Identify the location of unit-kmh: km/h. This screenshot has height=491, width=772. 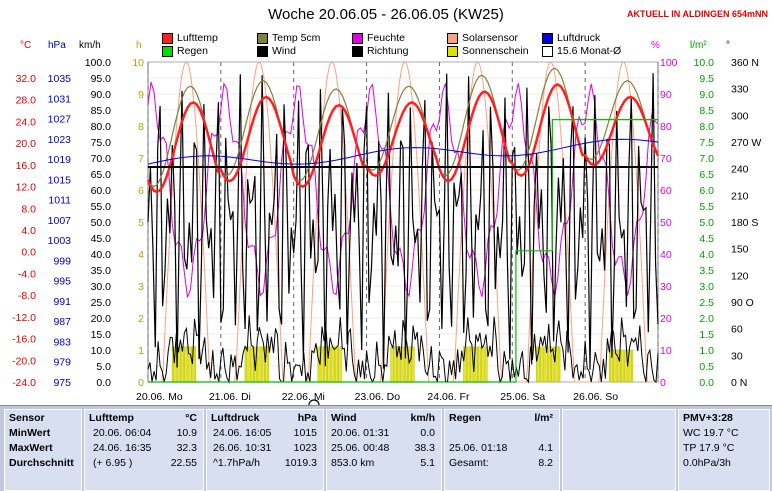
(90, 45).